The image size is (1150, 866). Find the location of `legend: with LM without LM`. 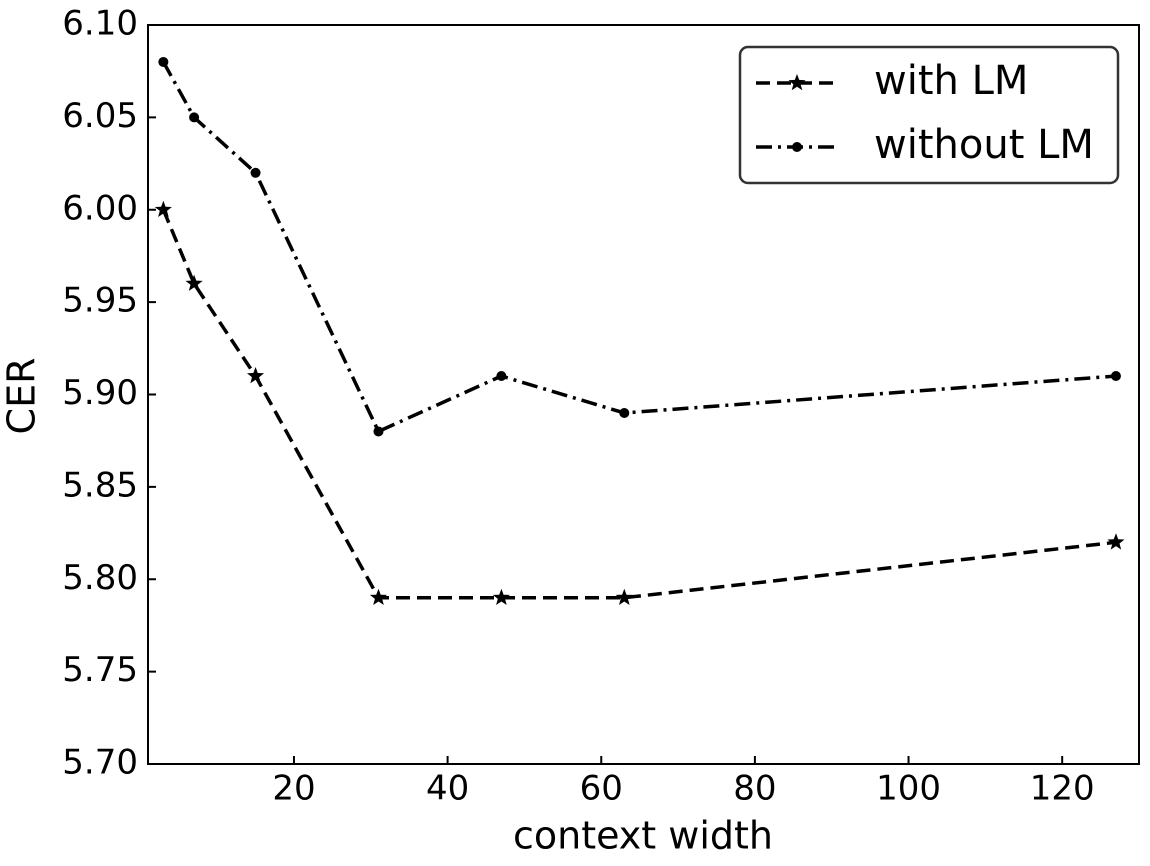

legend: with LM without LM is located at coordinates (929, 115).